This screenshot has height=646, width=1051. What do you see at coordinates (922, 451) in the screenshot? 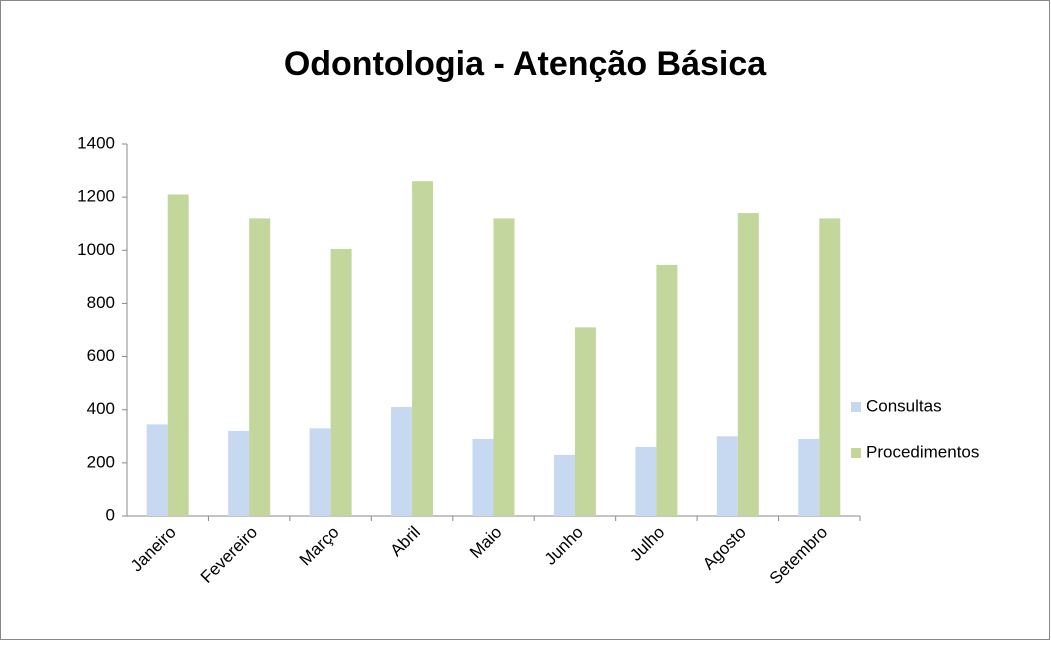
I see `legend-label: Procedimentos` at bounding box center [922, 451].